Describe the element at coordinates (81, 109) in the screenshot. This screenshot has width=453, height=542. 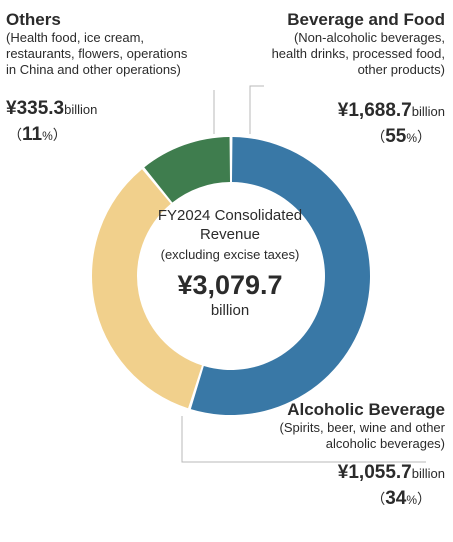
I see `others-amount-unit: billion` at that location.